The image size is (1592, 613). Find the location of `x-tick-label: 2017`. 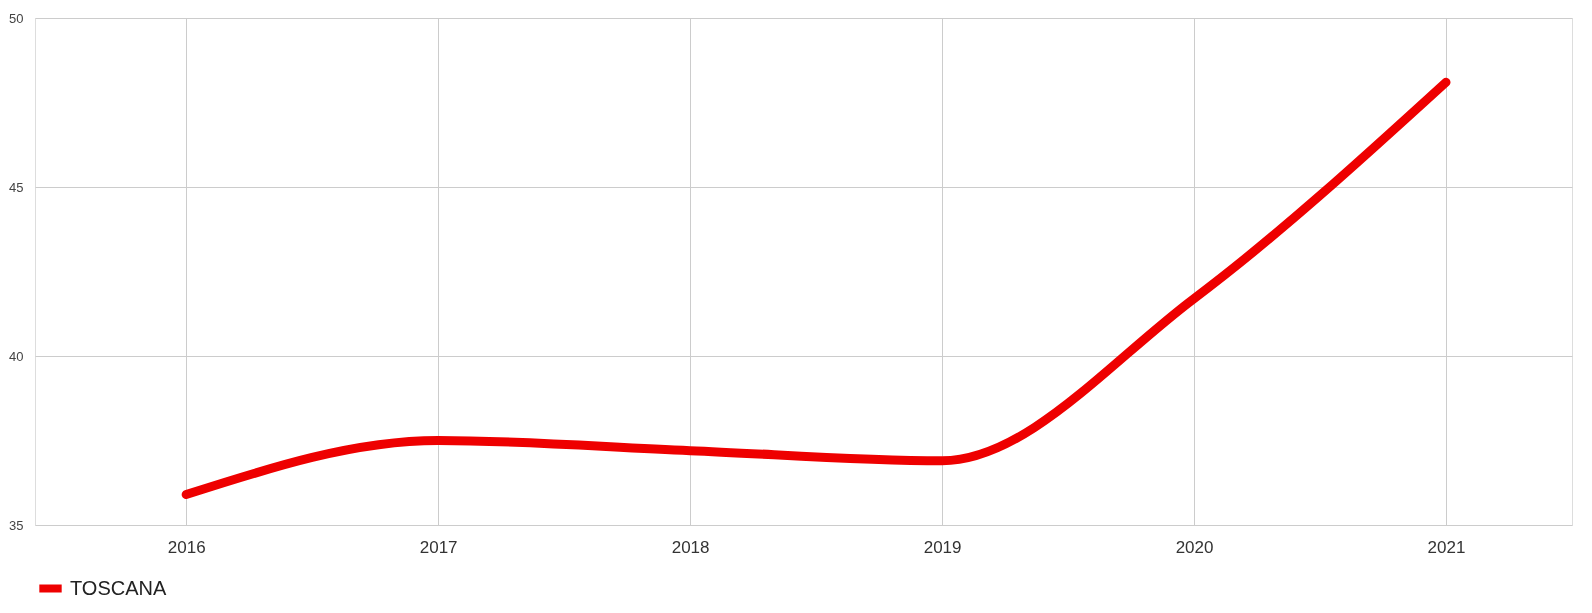

x-tick-label: 2017 is located at coordinates (438, 547).